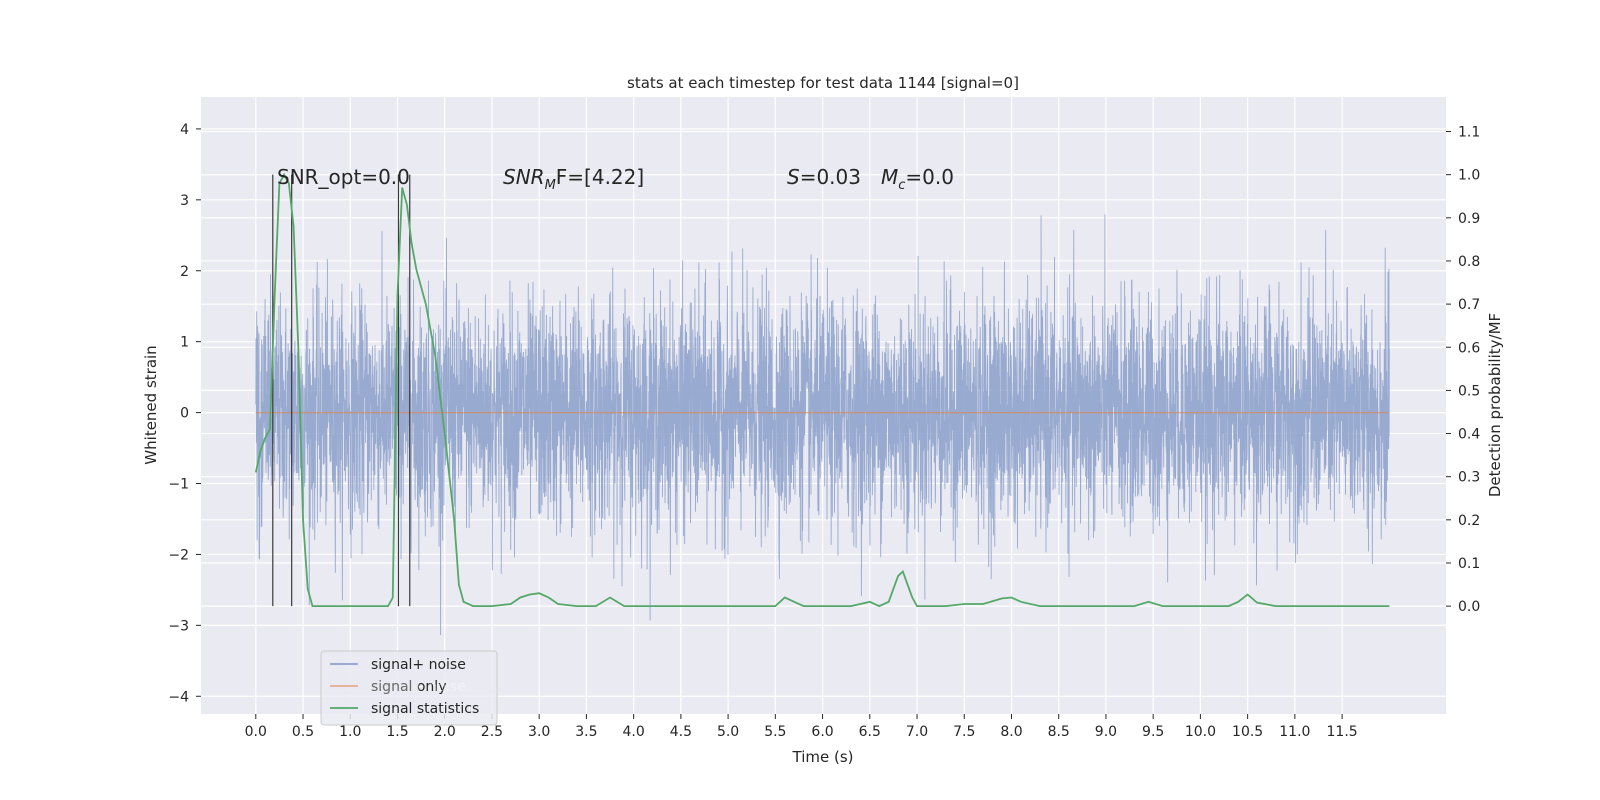 The height and width of the screenshot is (800, 1600). Describe the element at coordinates (184, 343) in the screenshot. I see `y-tick-label: 1` at that location.